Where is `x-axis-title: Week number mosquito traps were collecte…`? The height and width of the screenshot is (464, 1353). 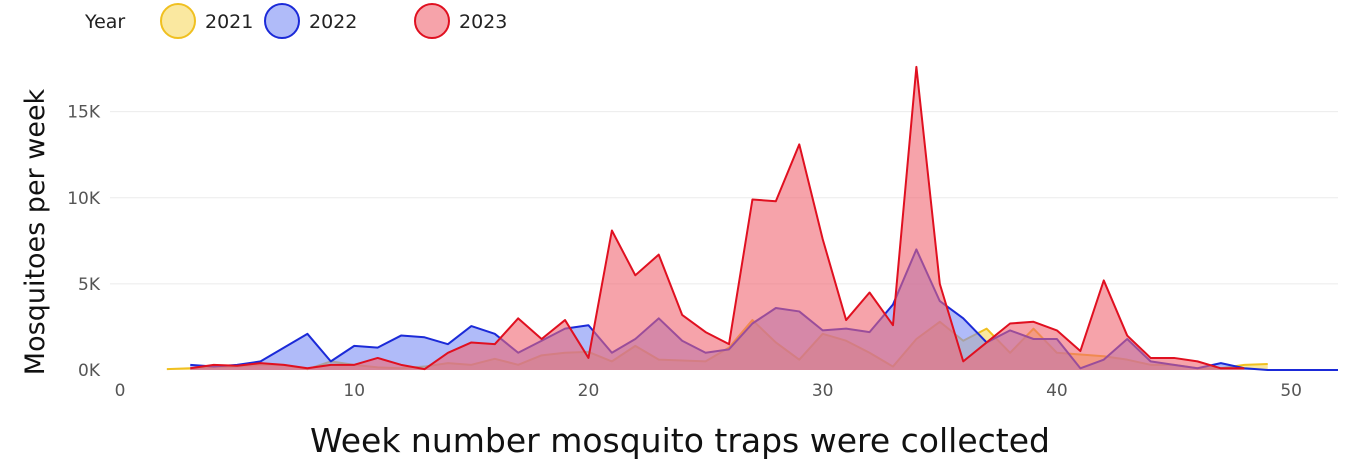
x-axis-title: Week number mosquito traps were collecte… is located at coordinates (680, 440).